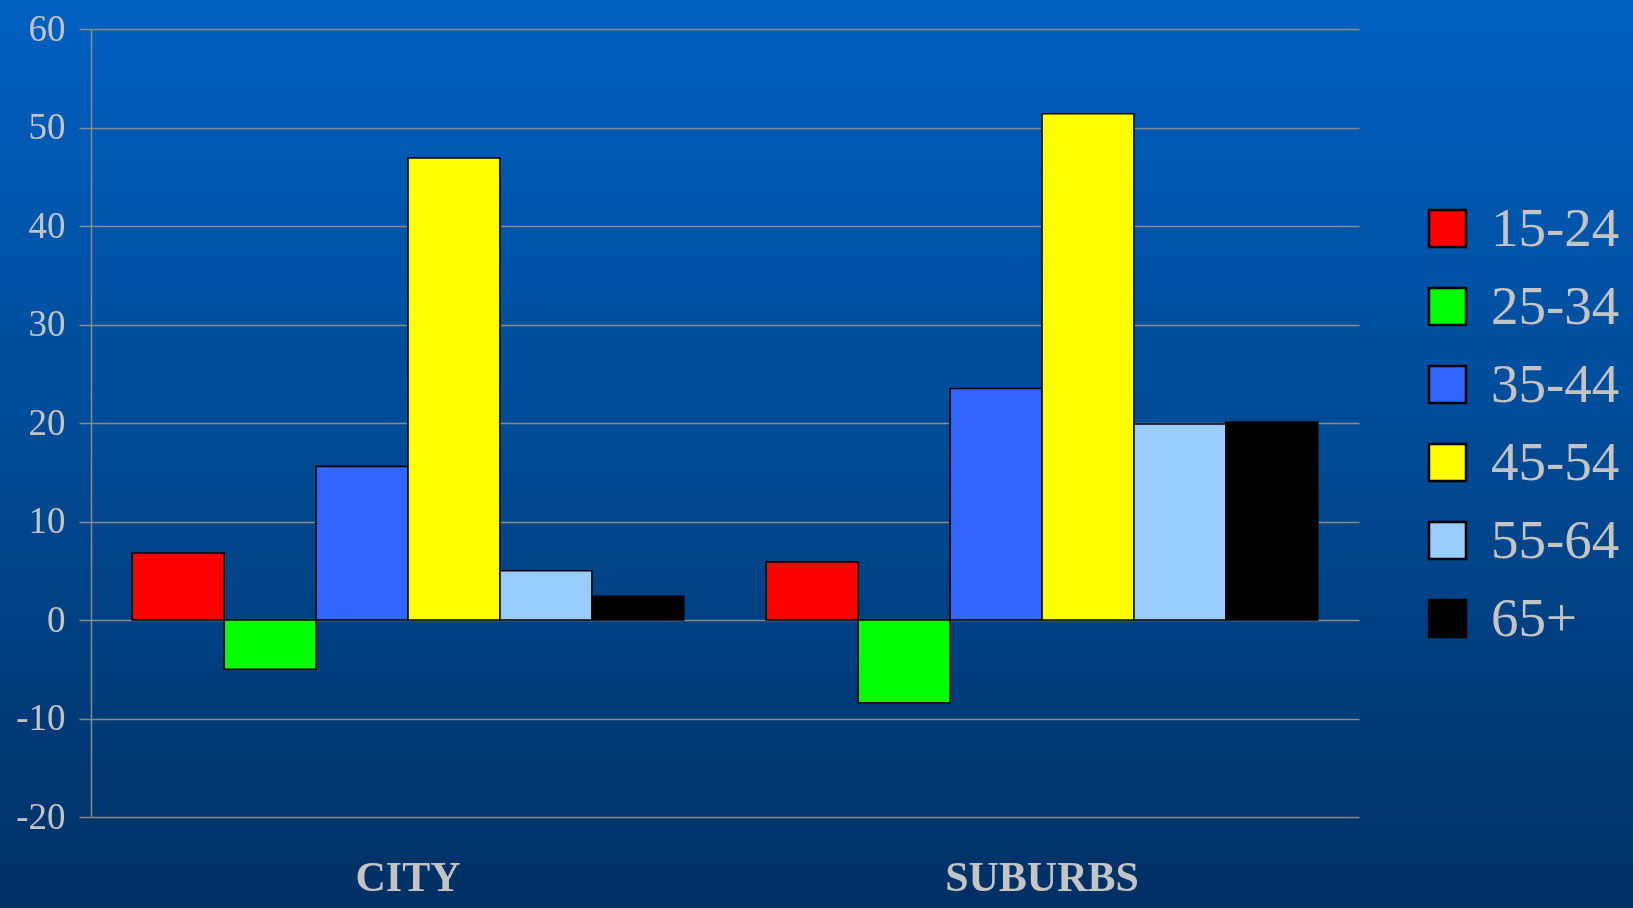 The image size is (1633, 908). Describe the element at coordinates (1042, 876) in the screenshot. I see `x-tick-label: SUBURBS` at that location.